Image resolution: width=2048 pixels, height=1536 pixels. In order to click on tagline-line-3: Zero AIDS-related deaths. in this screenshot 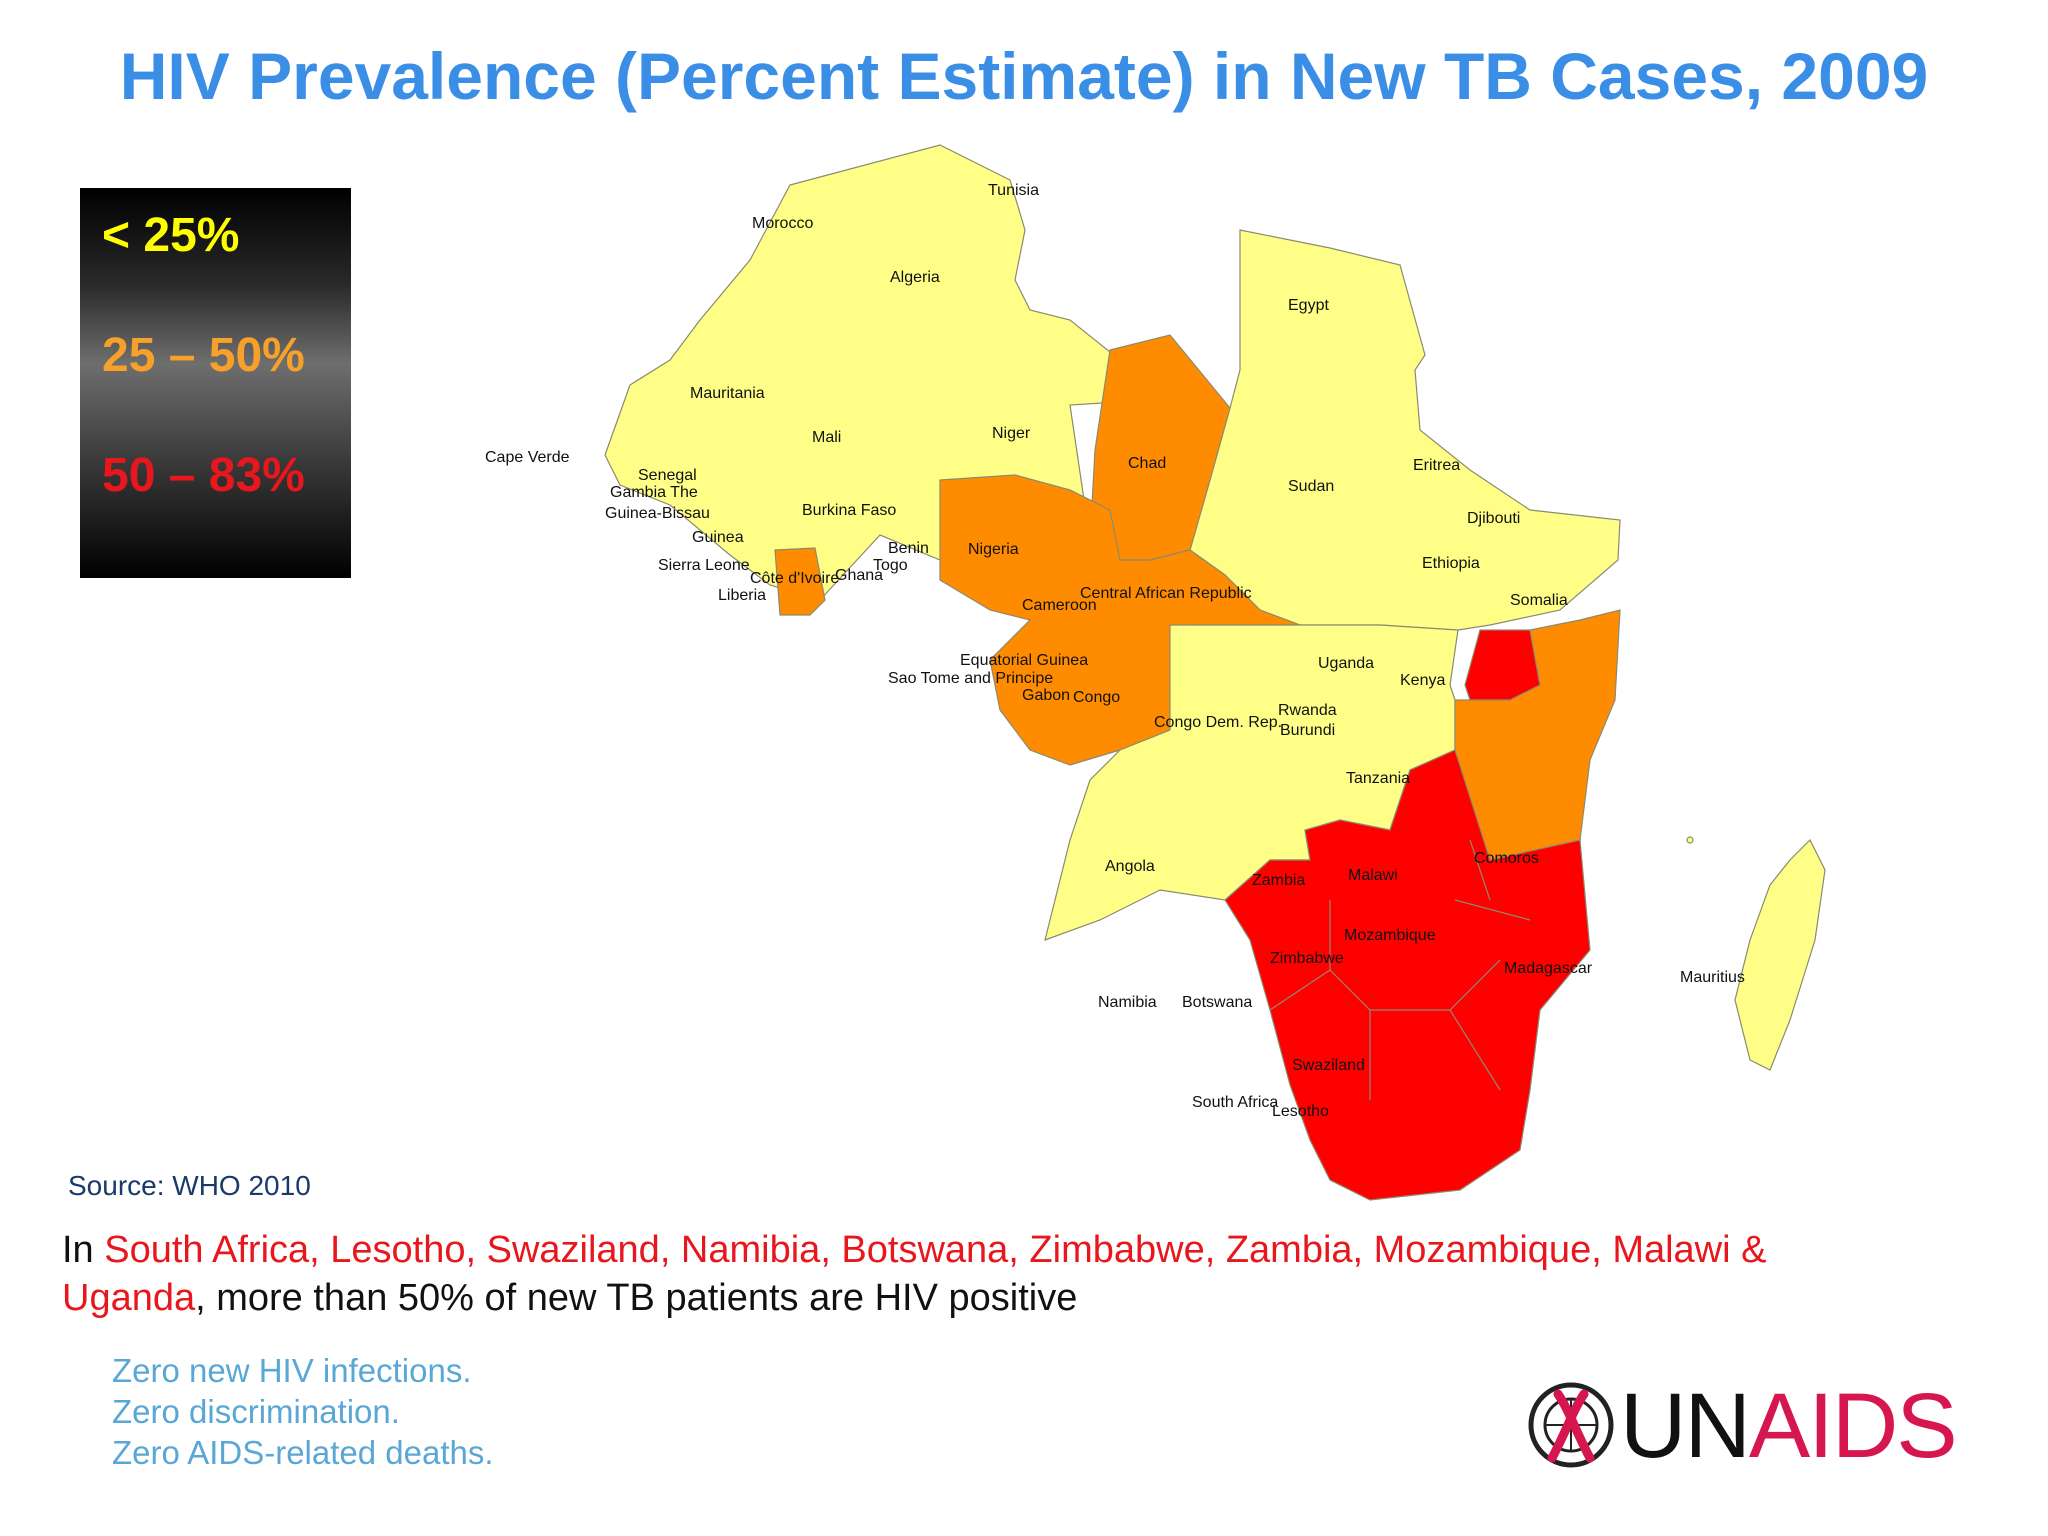, I will do `click(303, 1452)`.